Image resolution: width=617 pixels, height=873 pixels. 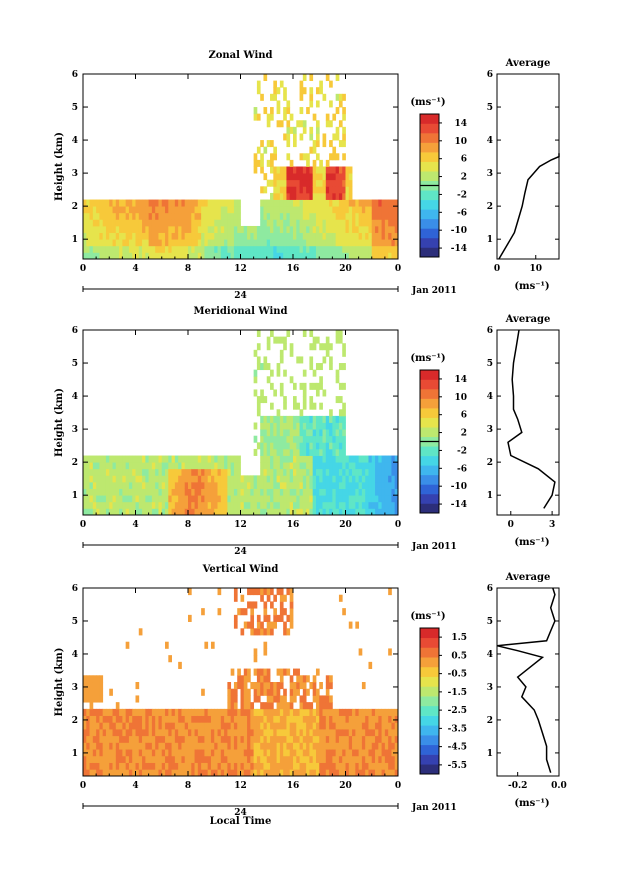 What do you see at coordinates (497, 269) in the screenshot?
I see `avg-x-tick-label: 0` at bounding box center [497, 269].